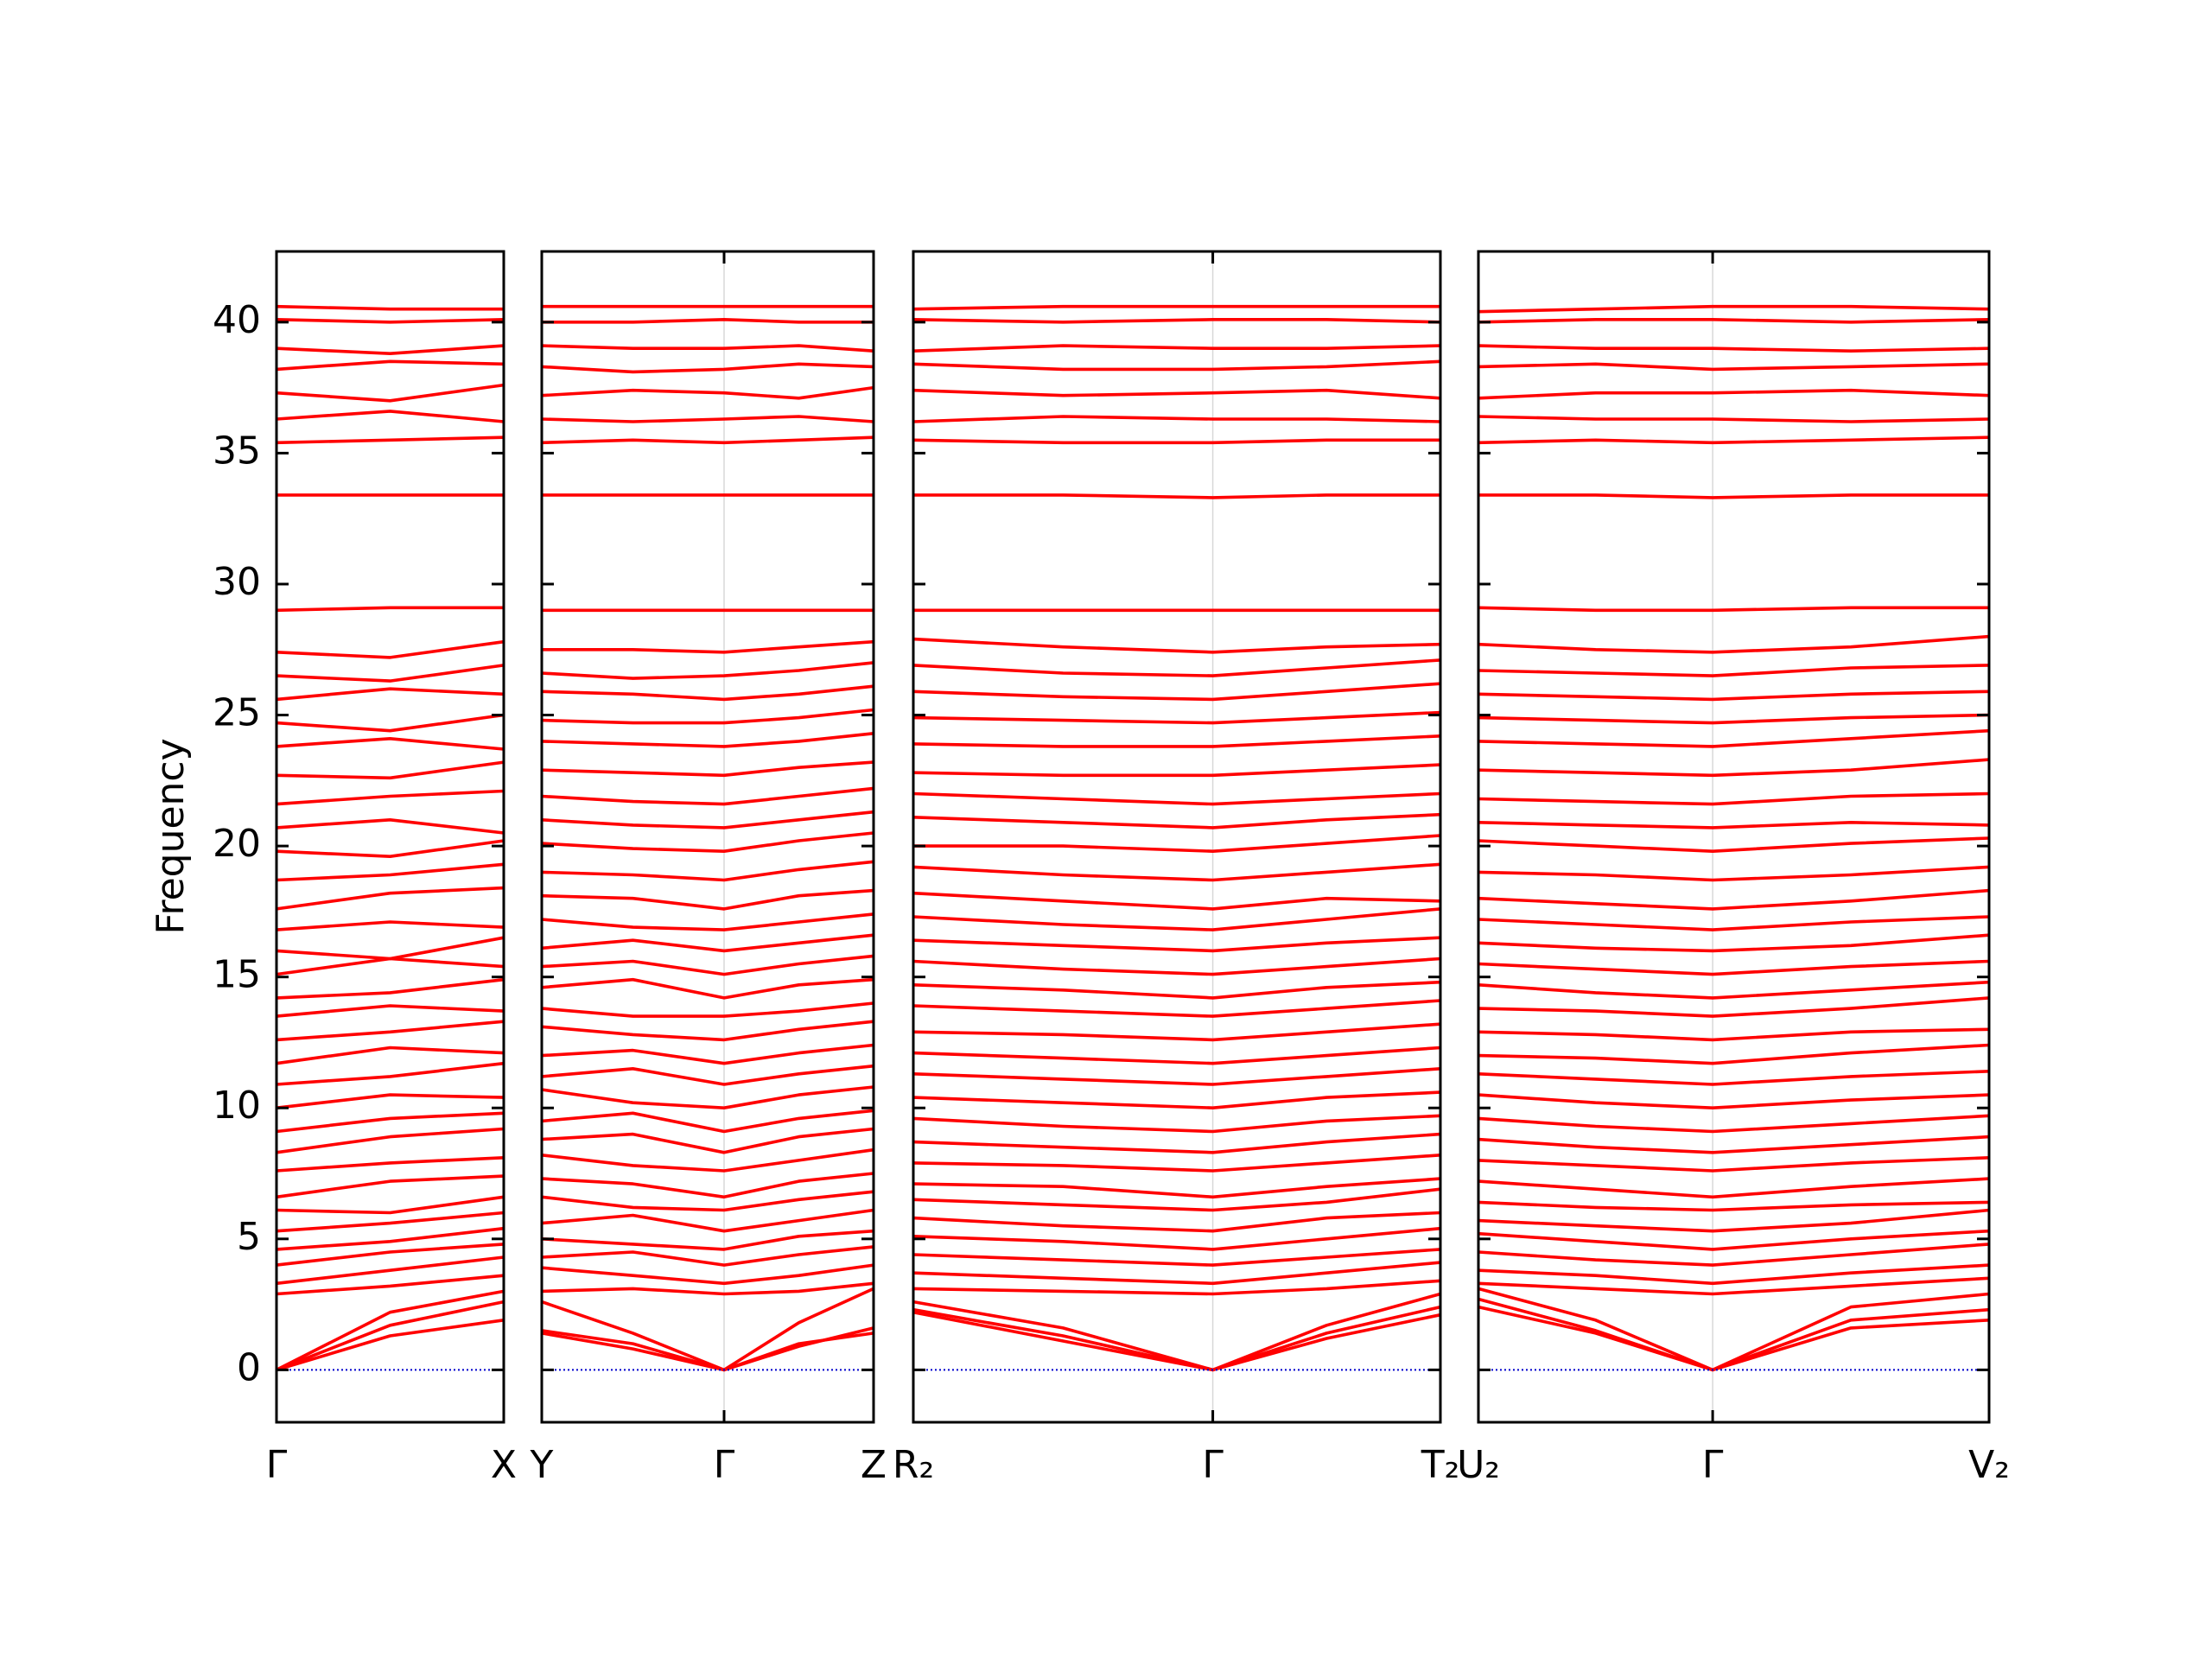 This screenshot has width=2212, height=1659. I want to click on y-tick-label: 30, so click(237, 582).